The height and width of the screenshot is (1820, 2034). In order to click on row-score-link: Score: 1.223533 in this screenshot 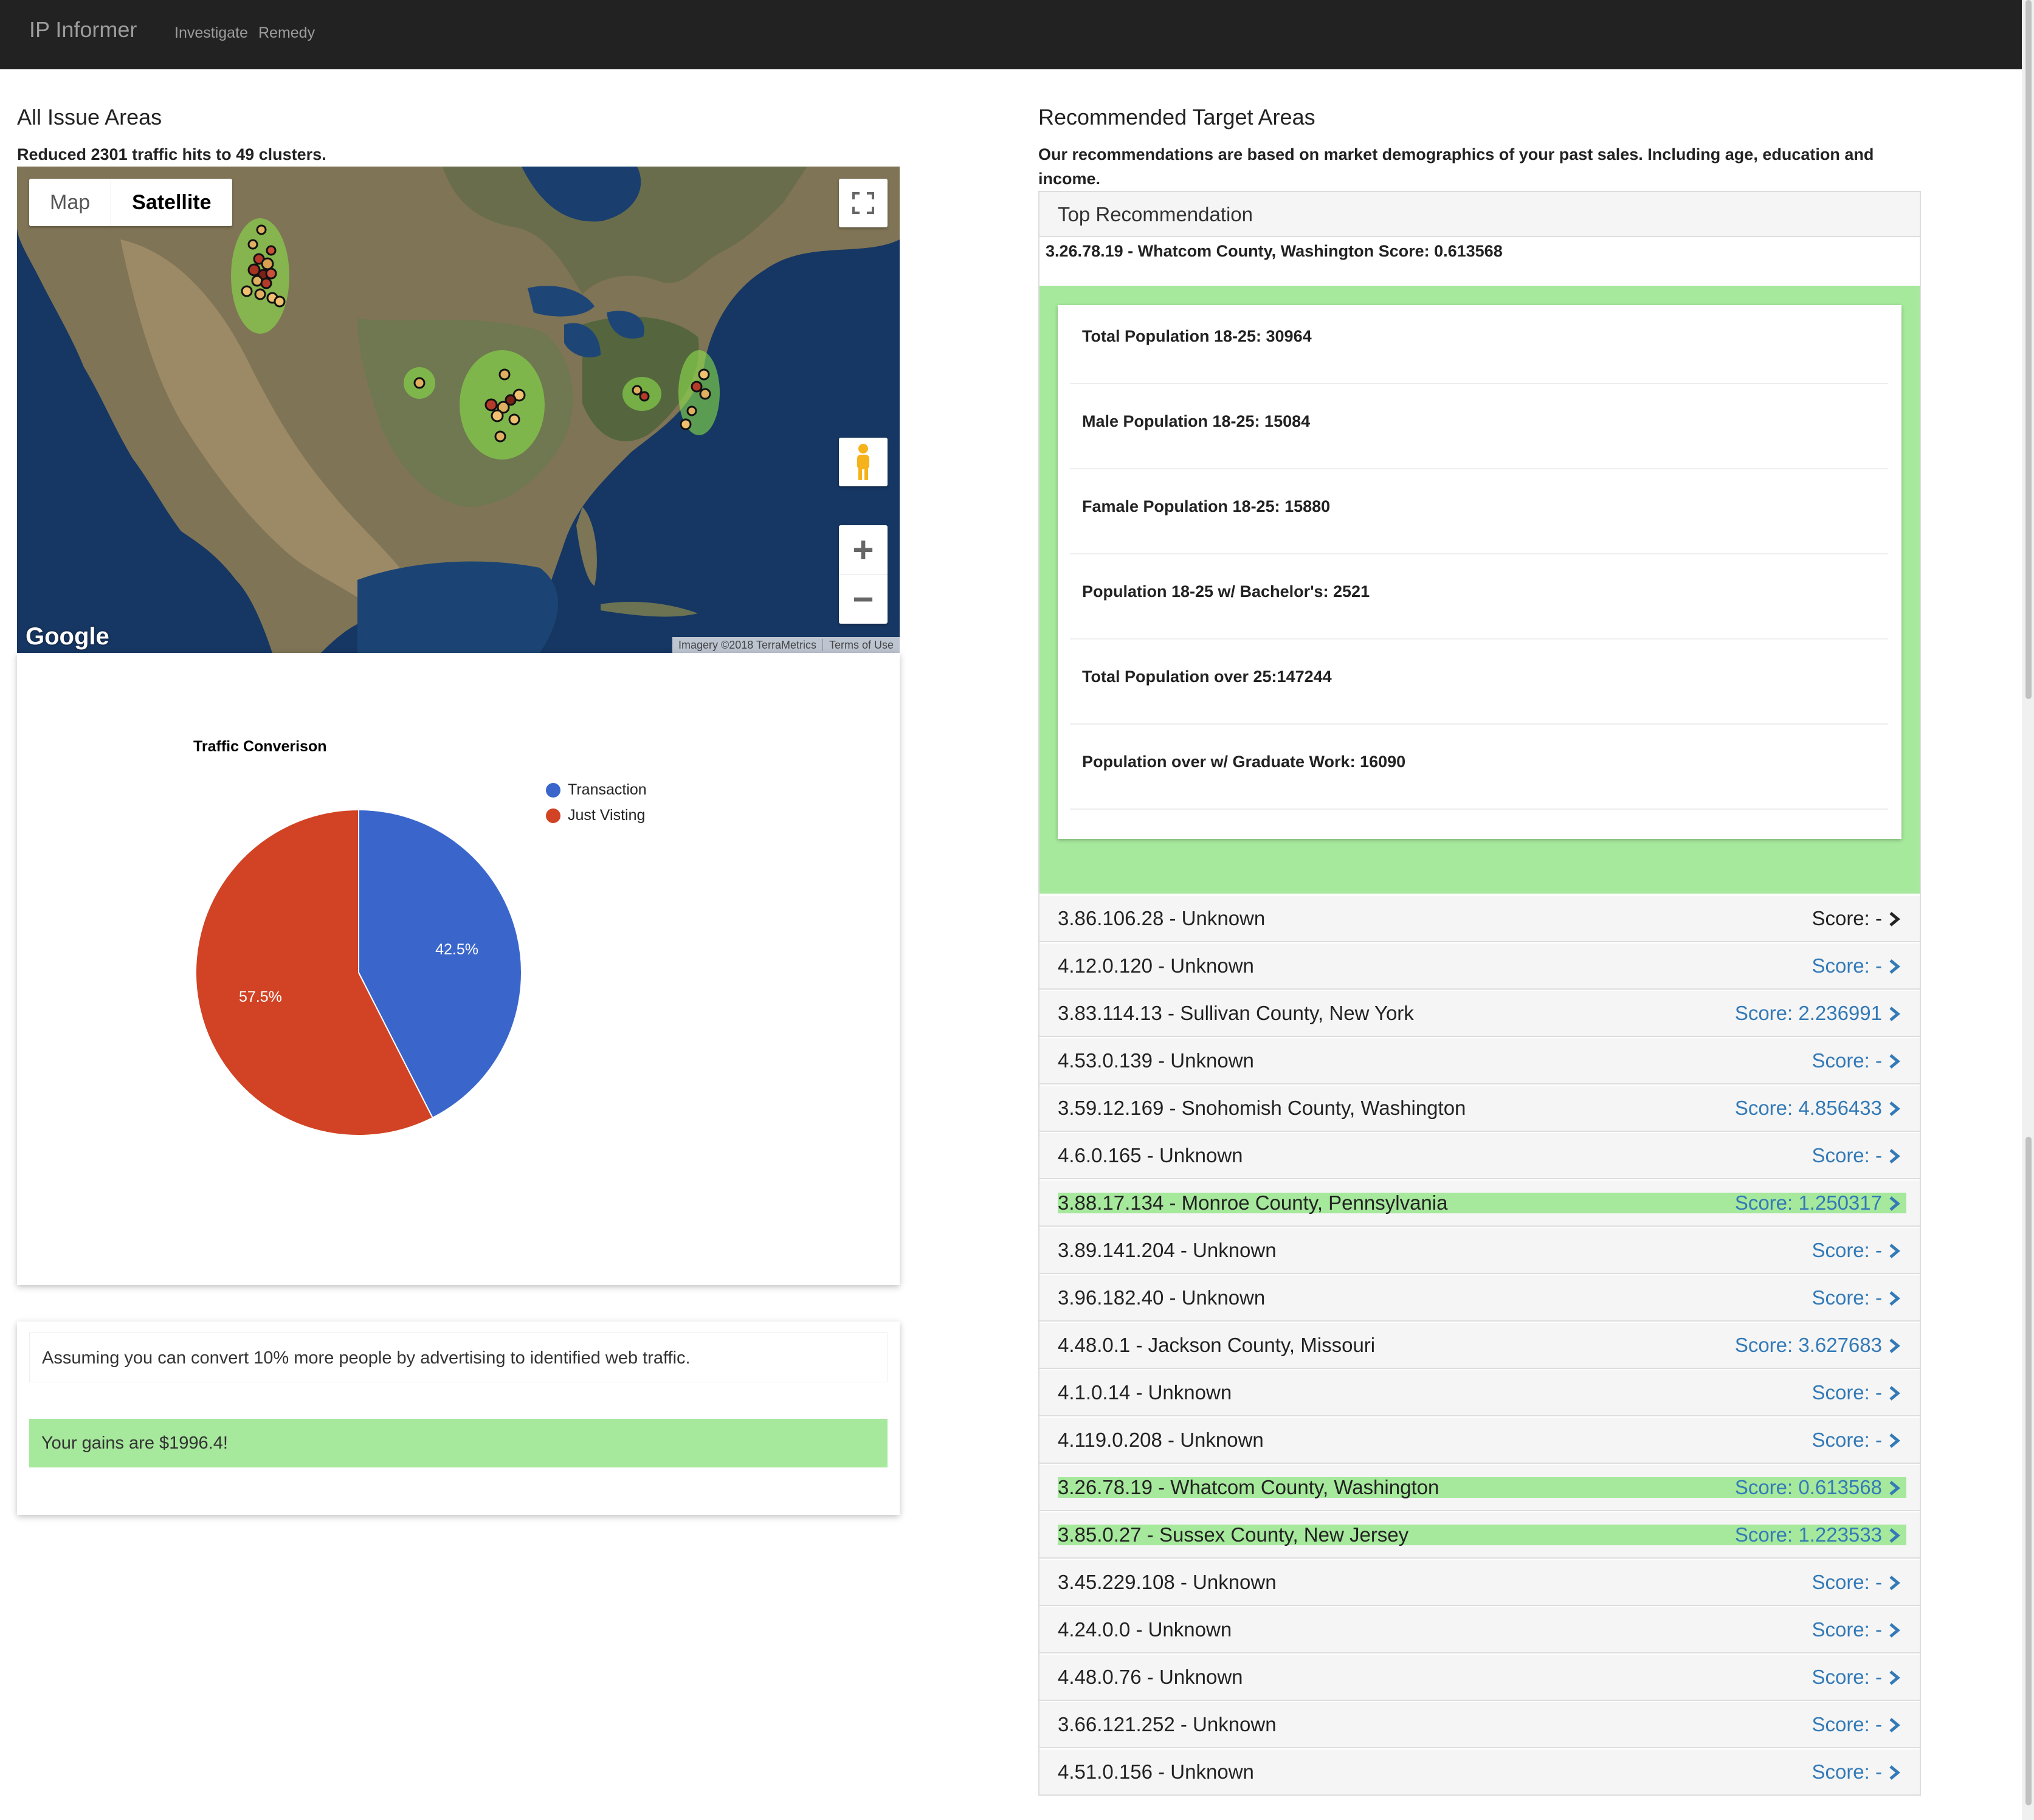, I will do `click(1808, 1534)`.